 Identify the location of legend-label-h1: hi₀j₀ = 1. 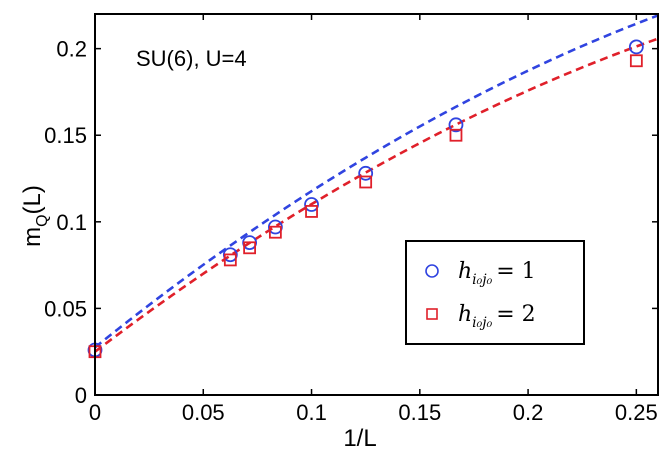
(497, 273).